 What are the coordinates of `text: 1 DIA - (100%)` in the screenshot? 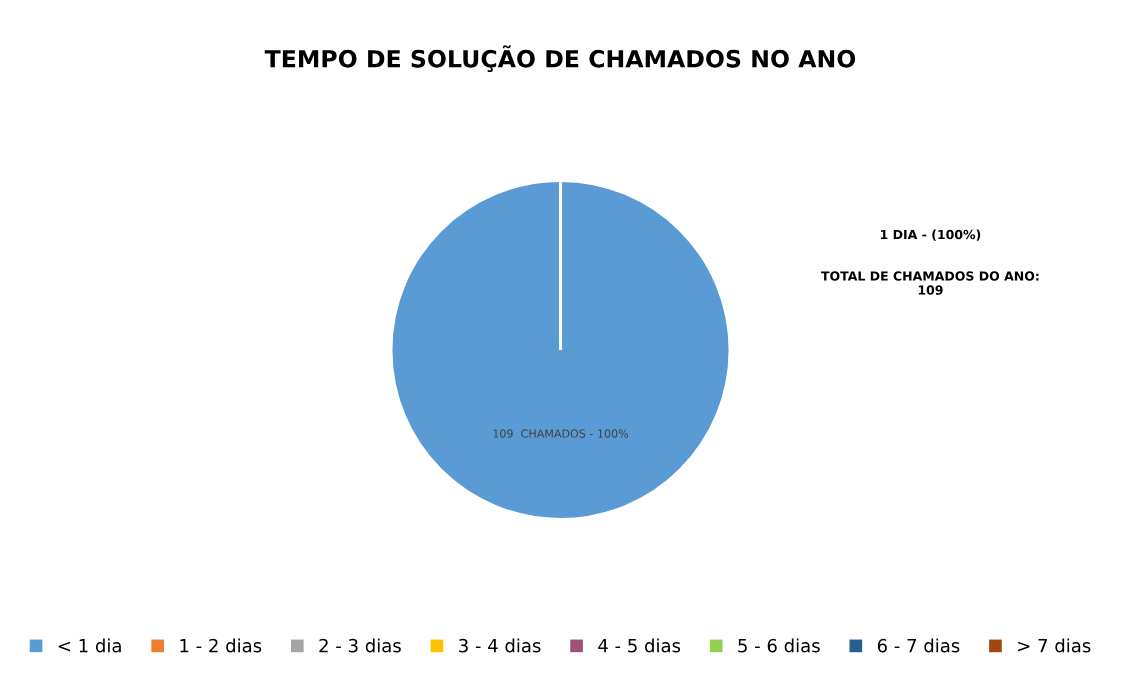 It's located at (931, 235).